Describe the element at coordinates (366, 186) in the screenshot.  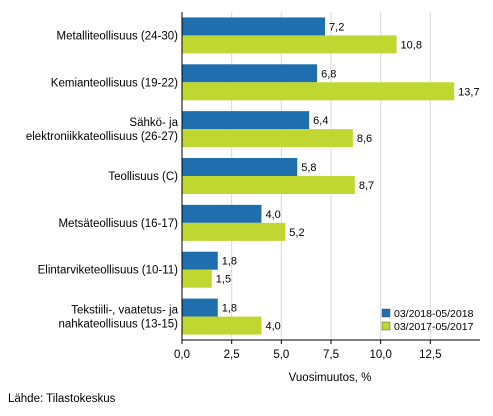
I see `data-label: 8,7` at that location.